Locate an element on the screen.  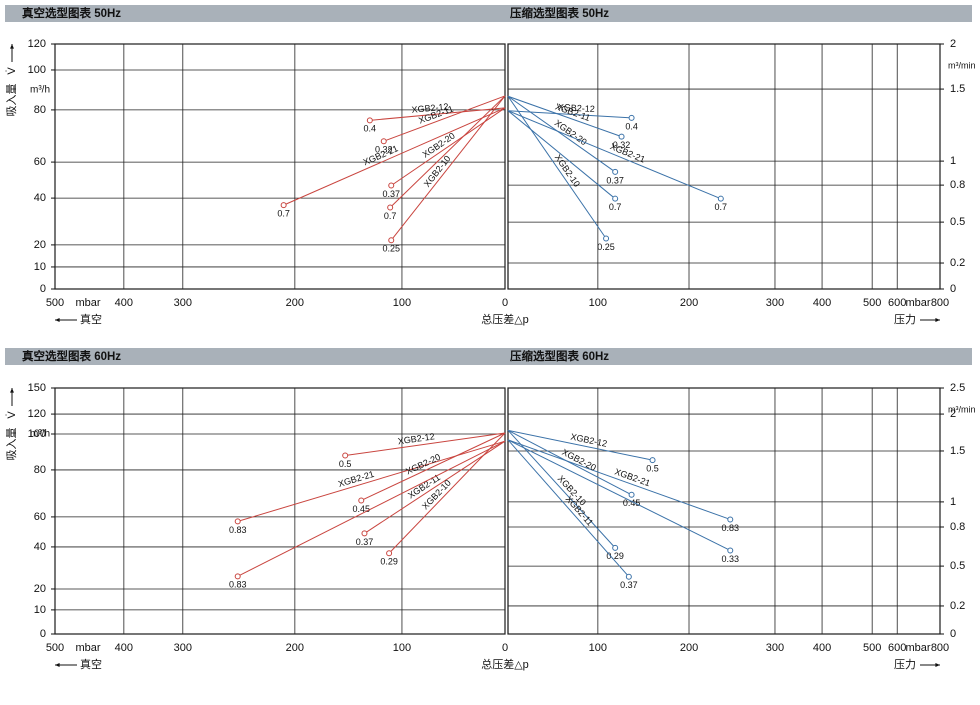
x-unit: mbar is located at coordinates (917, 303).